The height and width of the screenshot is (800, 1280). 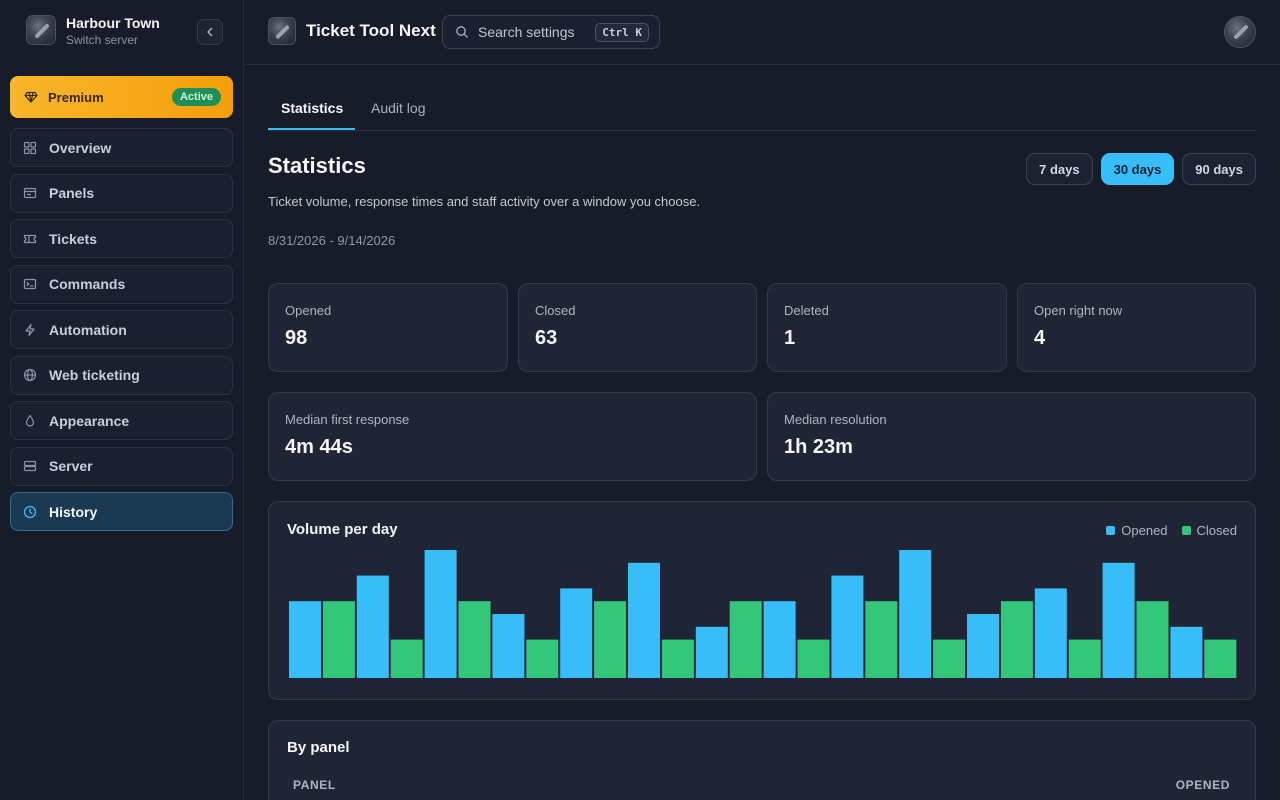 I want to click on date-range: 8/31/2026 - 9/14/2026, so click(x=332, y=240).